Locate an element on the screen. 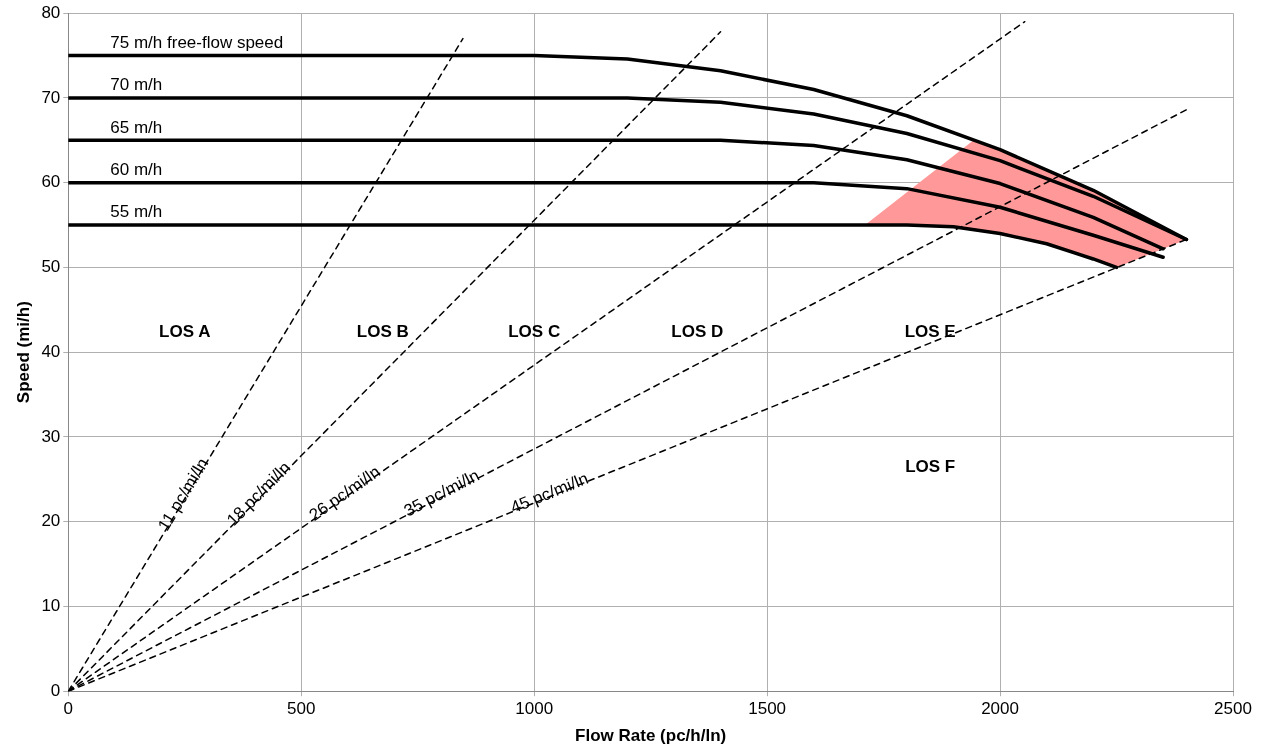 The image size is (1263, 755). series-label: 65 m/h is located at coordinates (136, 127).